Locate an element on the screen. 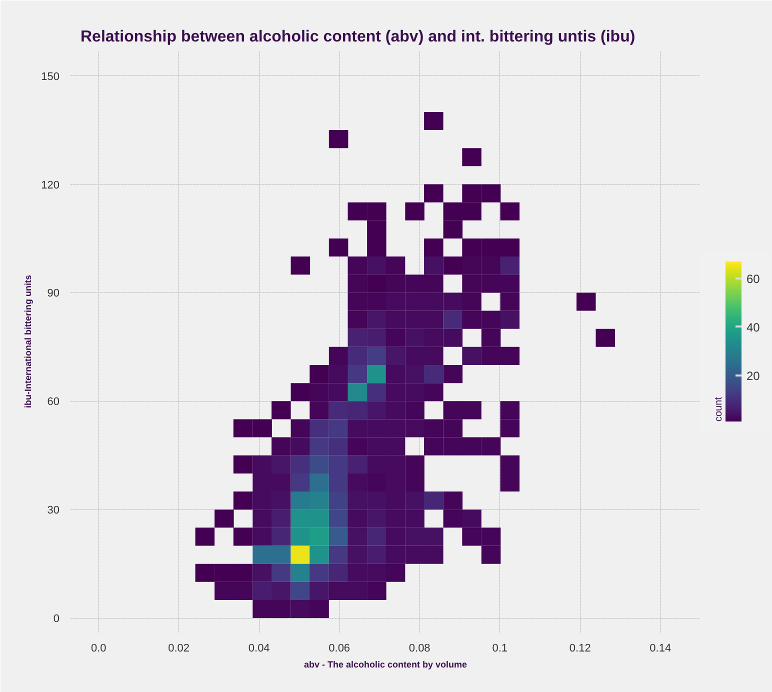 Image resolution: width=772 pixels, height=692 pixels. x-axis-title: abv - The alcoholic content by volume is located at coordinates (386, 665).